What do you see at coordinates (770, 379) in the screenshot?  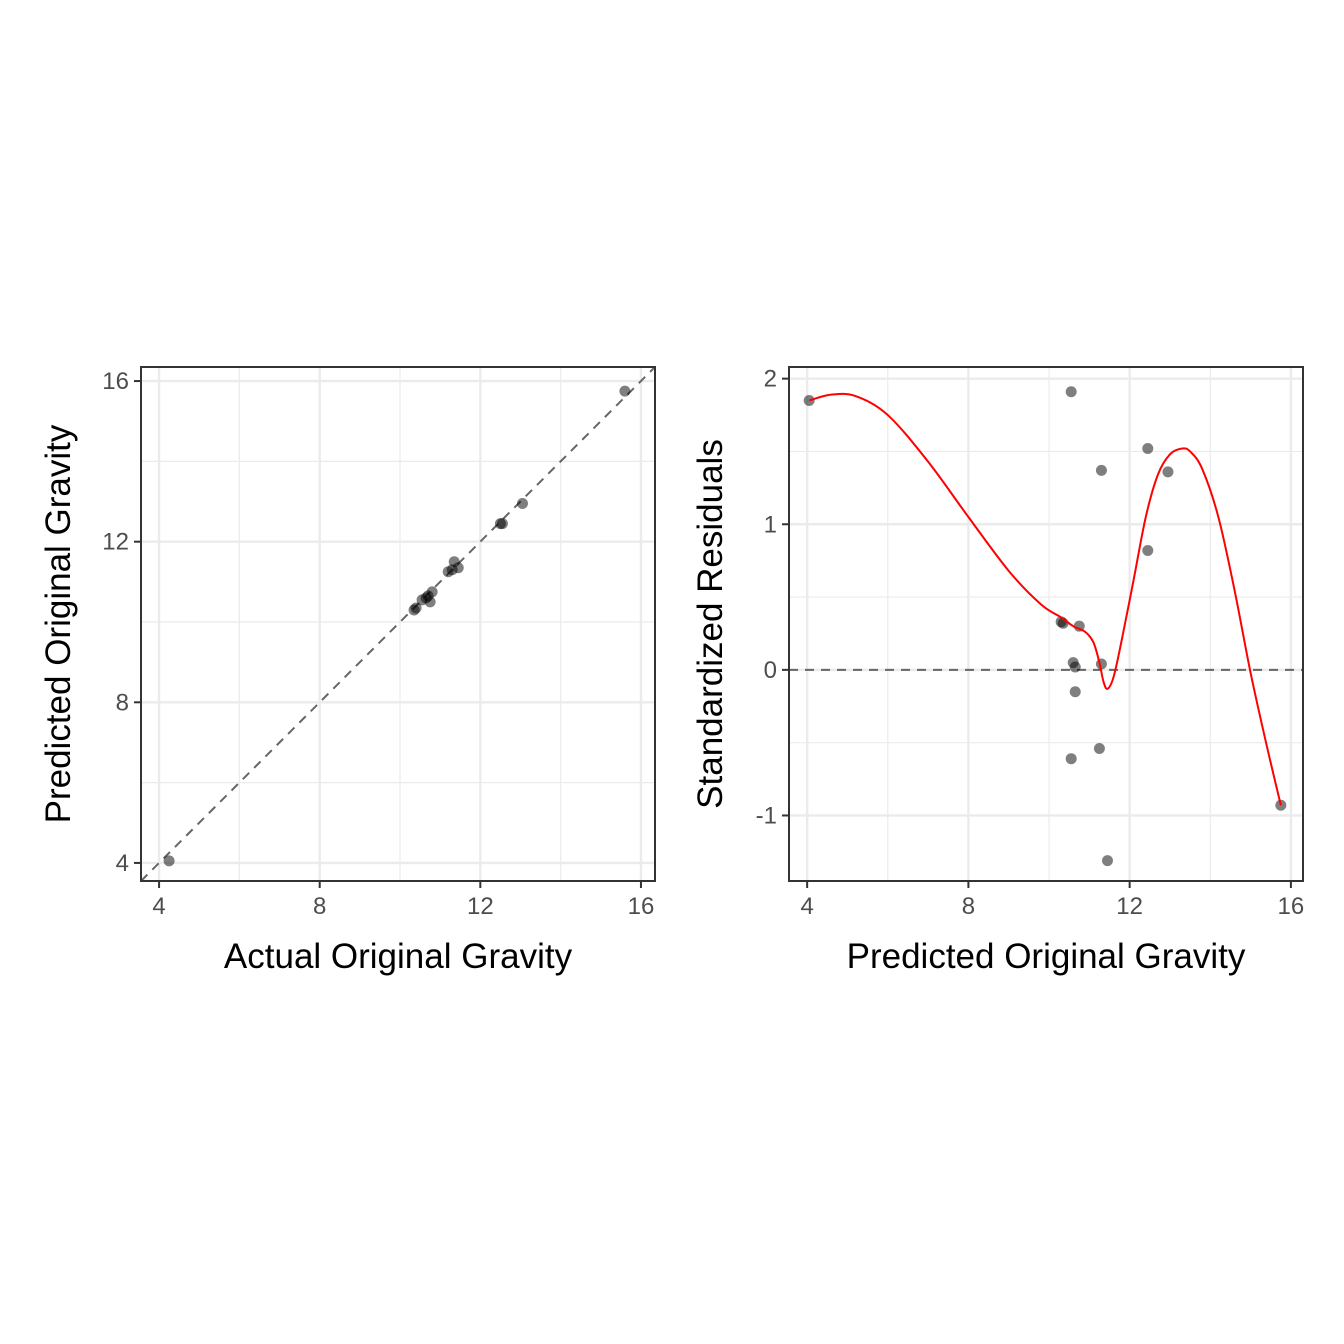 I see `y-tick-label: 2` at bounding box center [770, 379].